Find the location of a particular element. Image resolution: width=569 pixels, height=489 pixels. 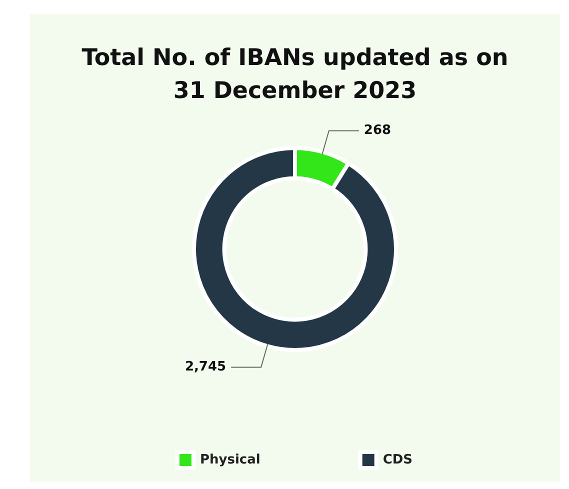

data-label: 268 is located at coordinates (378, 130).